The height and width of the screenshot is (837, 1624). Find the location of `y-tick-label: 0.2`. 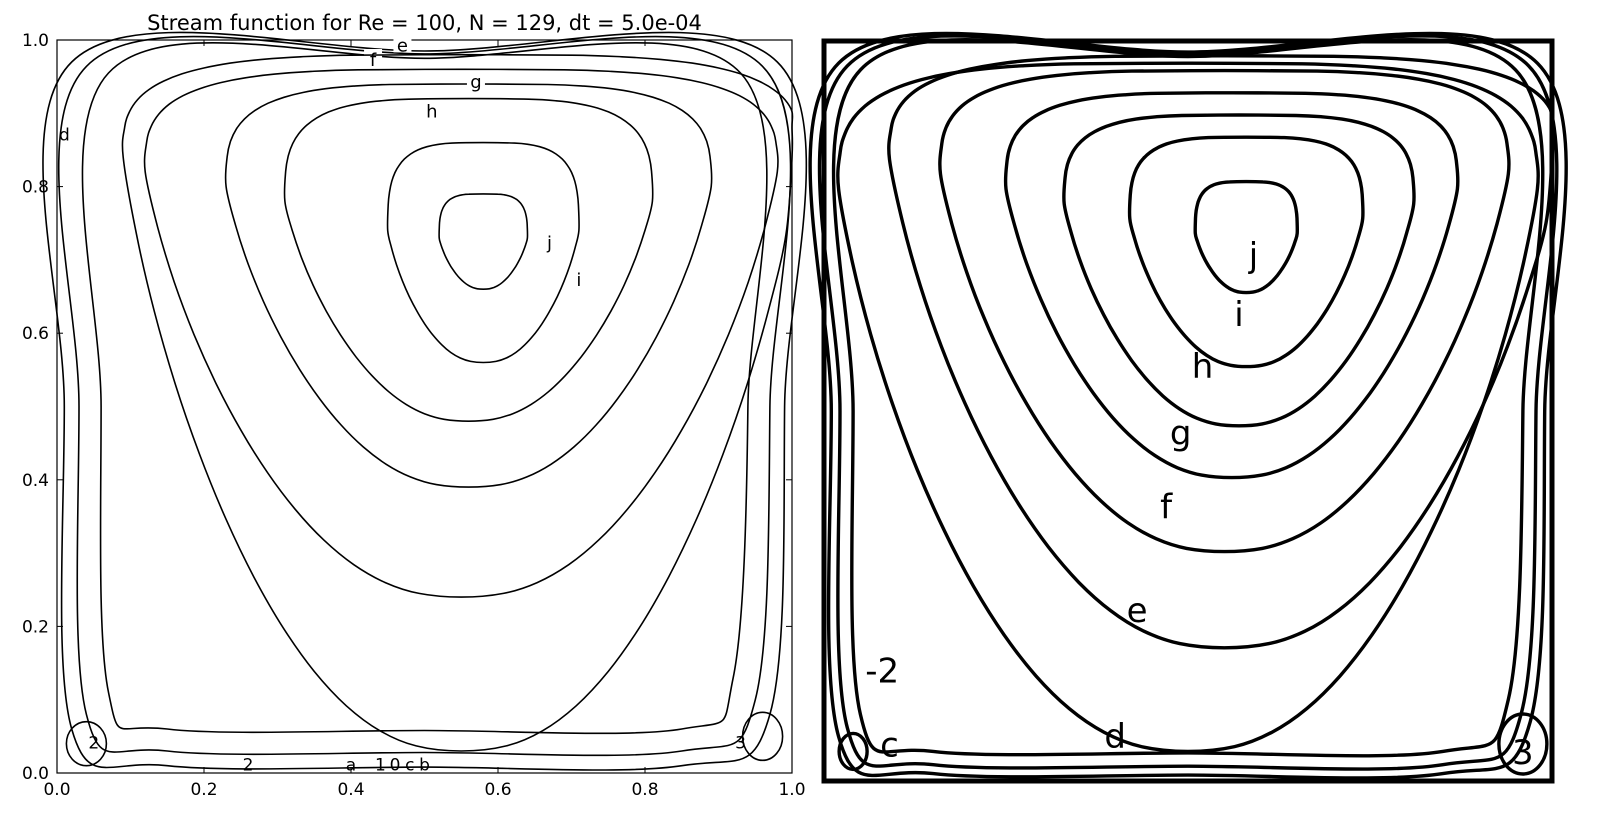

y-tick-label: 0.2 is located at coordinates (35, 627).